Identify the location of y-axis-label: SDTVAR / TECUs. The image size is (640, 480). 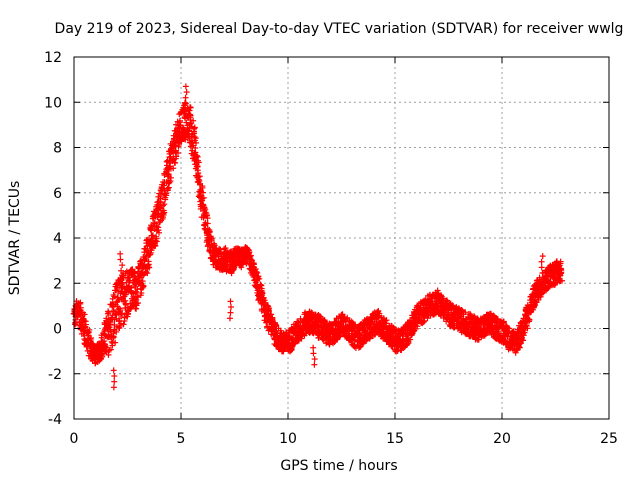
(15, 238).